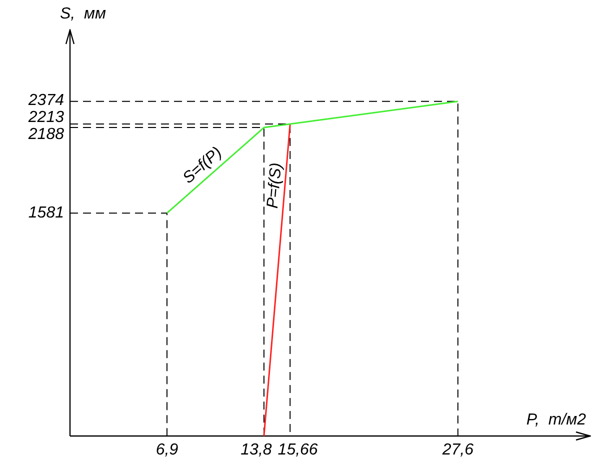 The height and width of the screenshot is (466, 596). Describe the element at coordinates (45, 117) in the screenshot. I see `y-tick-label: 2213` at that location.